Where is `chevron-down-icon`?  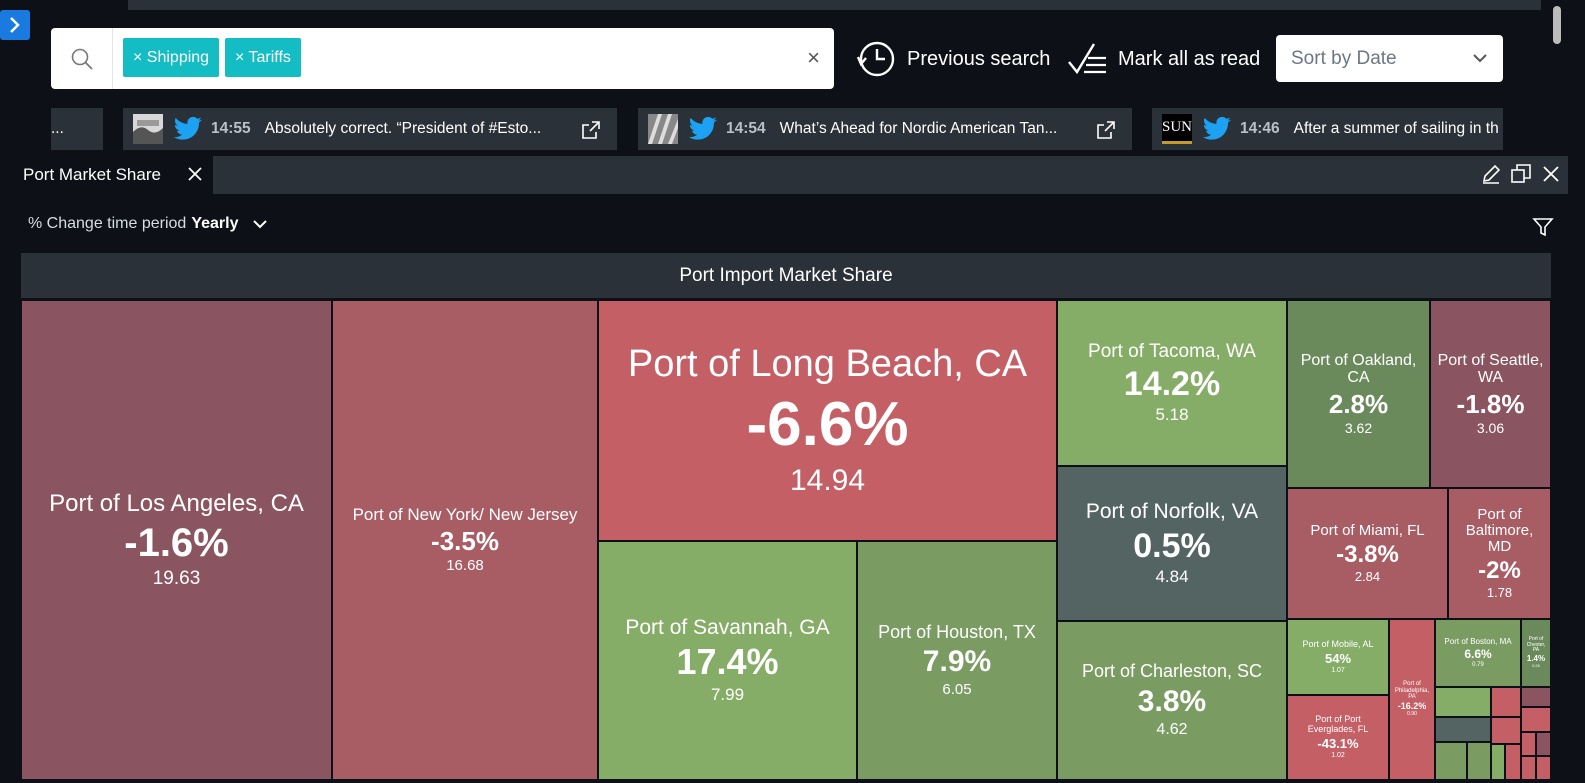
chevron-down-icon is located at coordinates (260, 224).